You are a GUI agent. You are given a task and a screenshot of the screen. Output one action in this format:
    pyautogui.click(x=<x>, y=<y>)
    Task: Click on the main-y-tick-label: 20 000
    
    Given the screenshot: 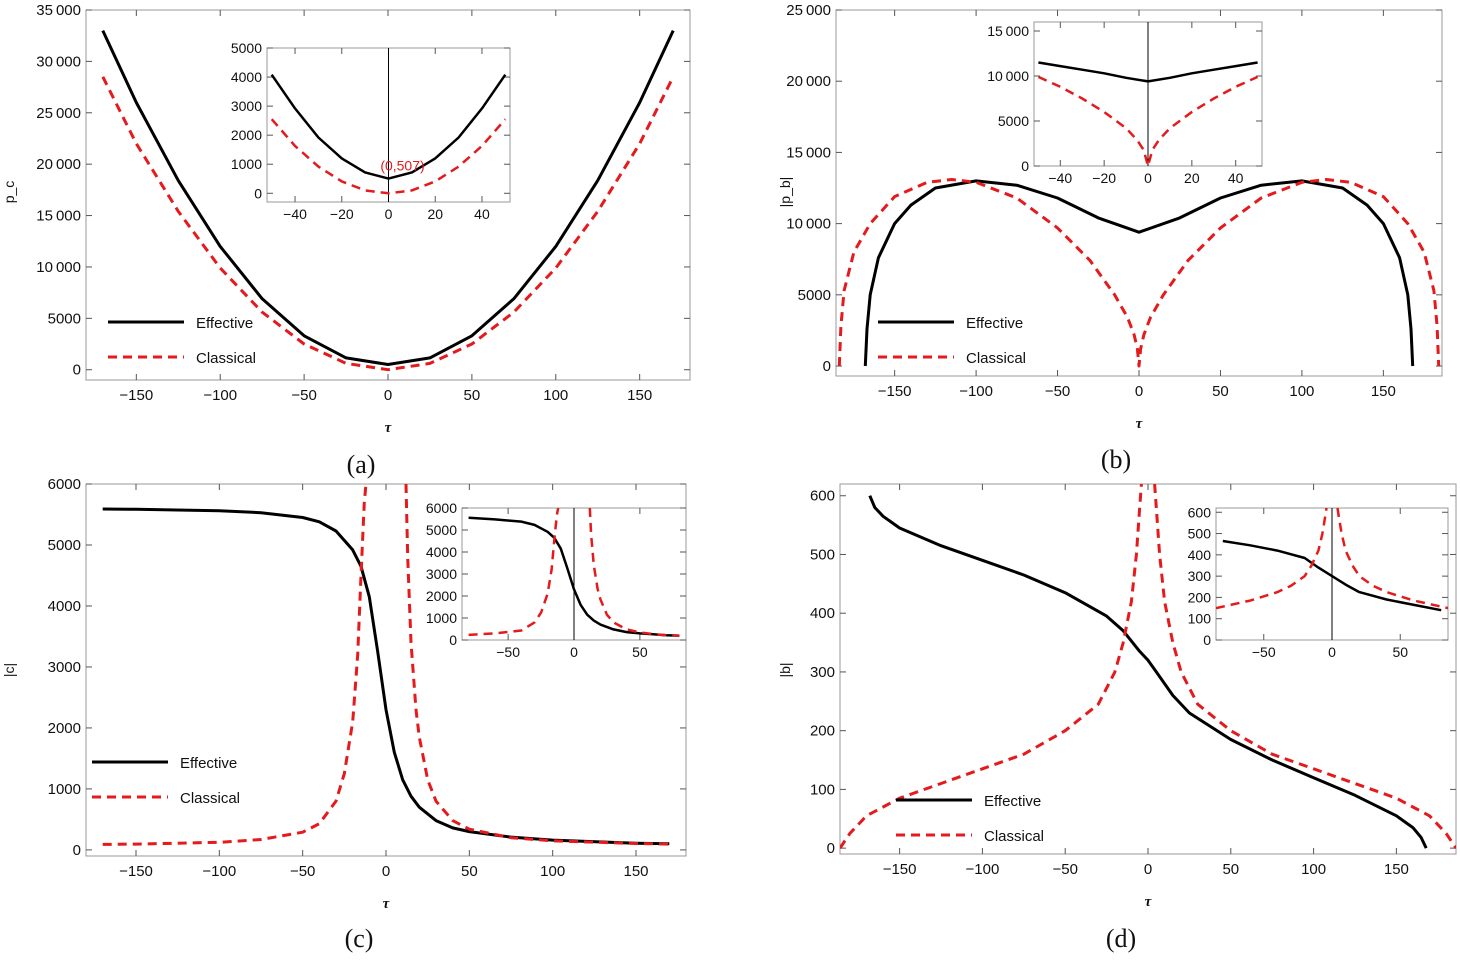 What is the action you would take?
    pyautogui.click(x=58, y=164)
    